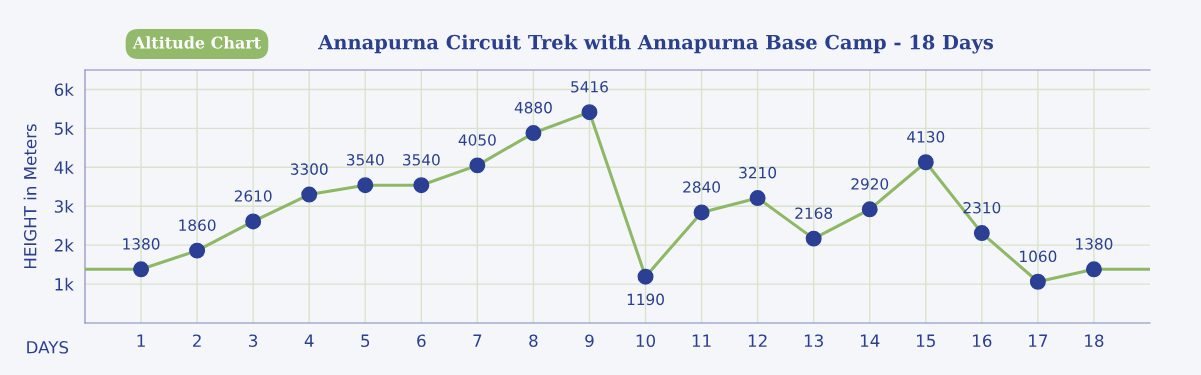 The image size is (1201, 375). Describe the element at coordinates (1038, 256) in the screenshot. I see `data-label: 1060` at that location.